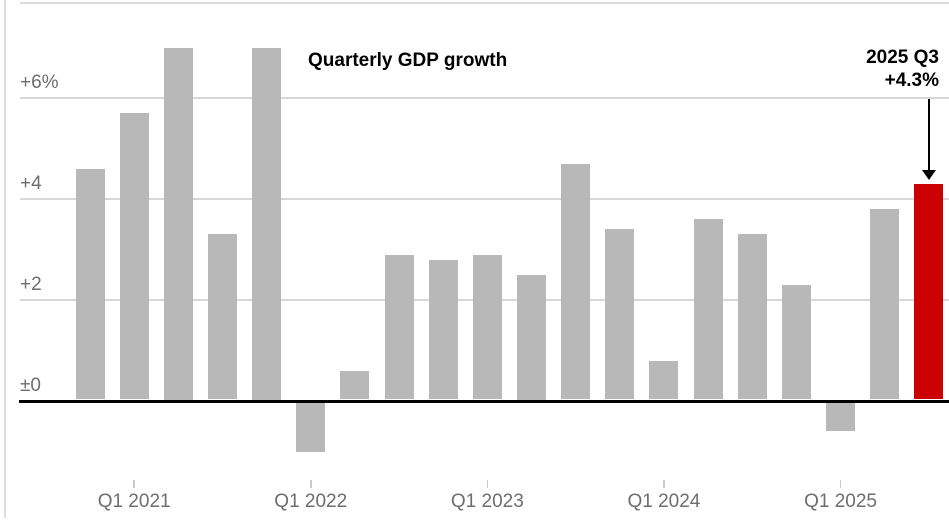  What do you see at coordinates (487, 501) in the screenshot?
I see `x-axis-label-q1-2023: Q1 2023` at bounding box center [487, 501].